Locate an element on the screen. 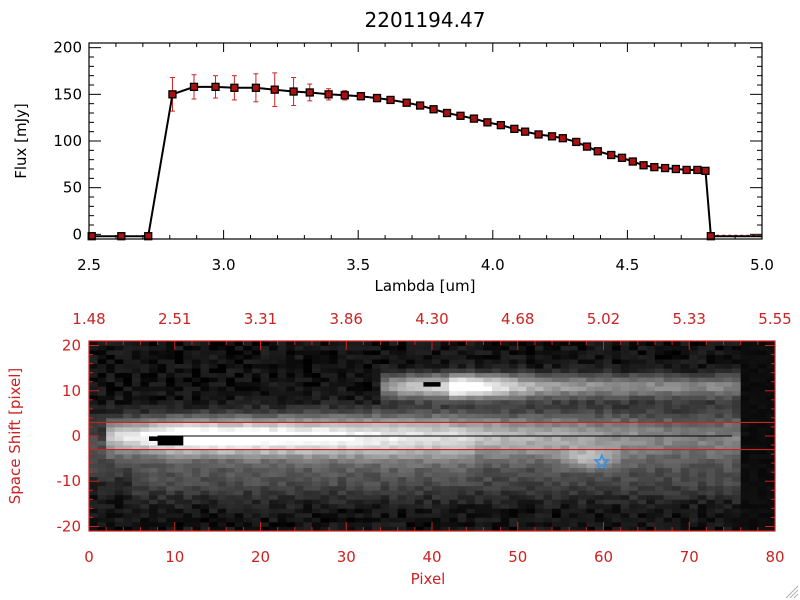 The image size is (800, 600). resize-grip-icon is located at coordinates (792, 592).